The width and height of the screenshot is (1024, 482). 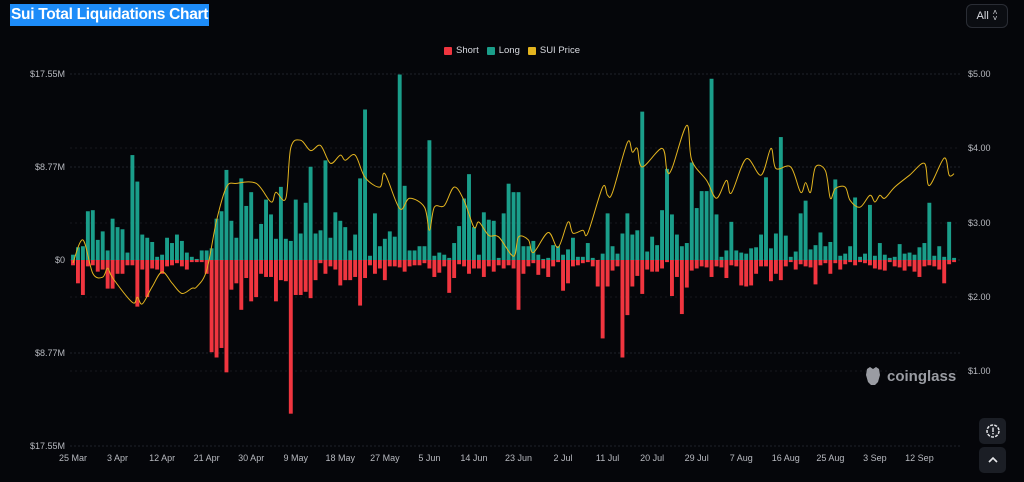 What do you see at coordinates (786, 458) in the screenshot?
I see `x-tick-label: 16 Aug` at bounding box center [786, 458].